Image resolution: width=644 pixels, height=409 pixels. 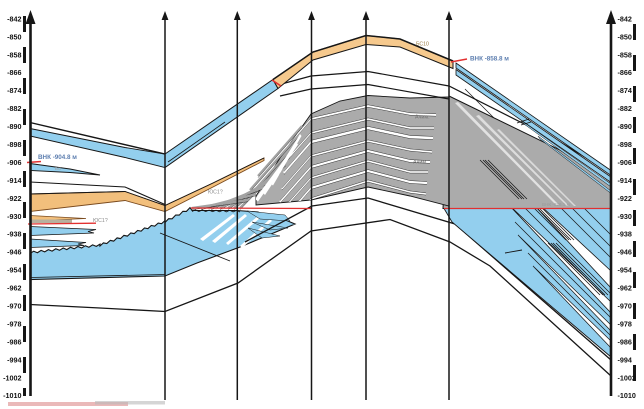 I want to click on svg-text: БС10, so click(x=422, y=45).